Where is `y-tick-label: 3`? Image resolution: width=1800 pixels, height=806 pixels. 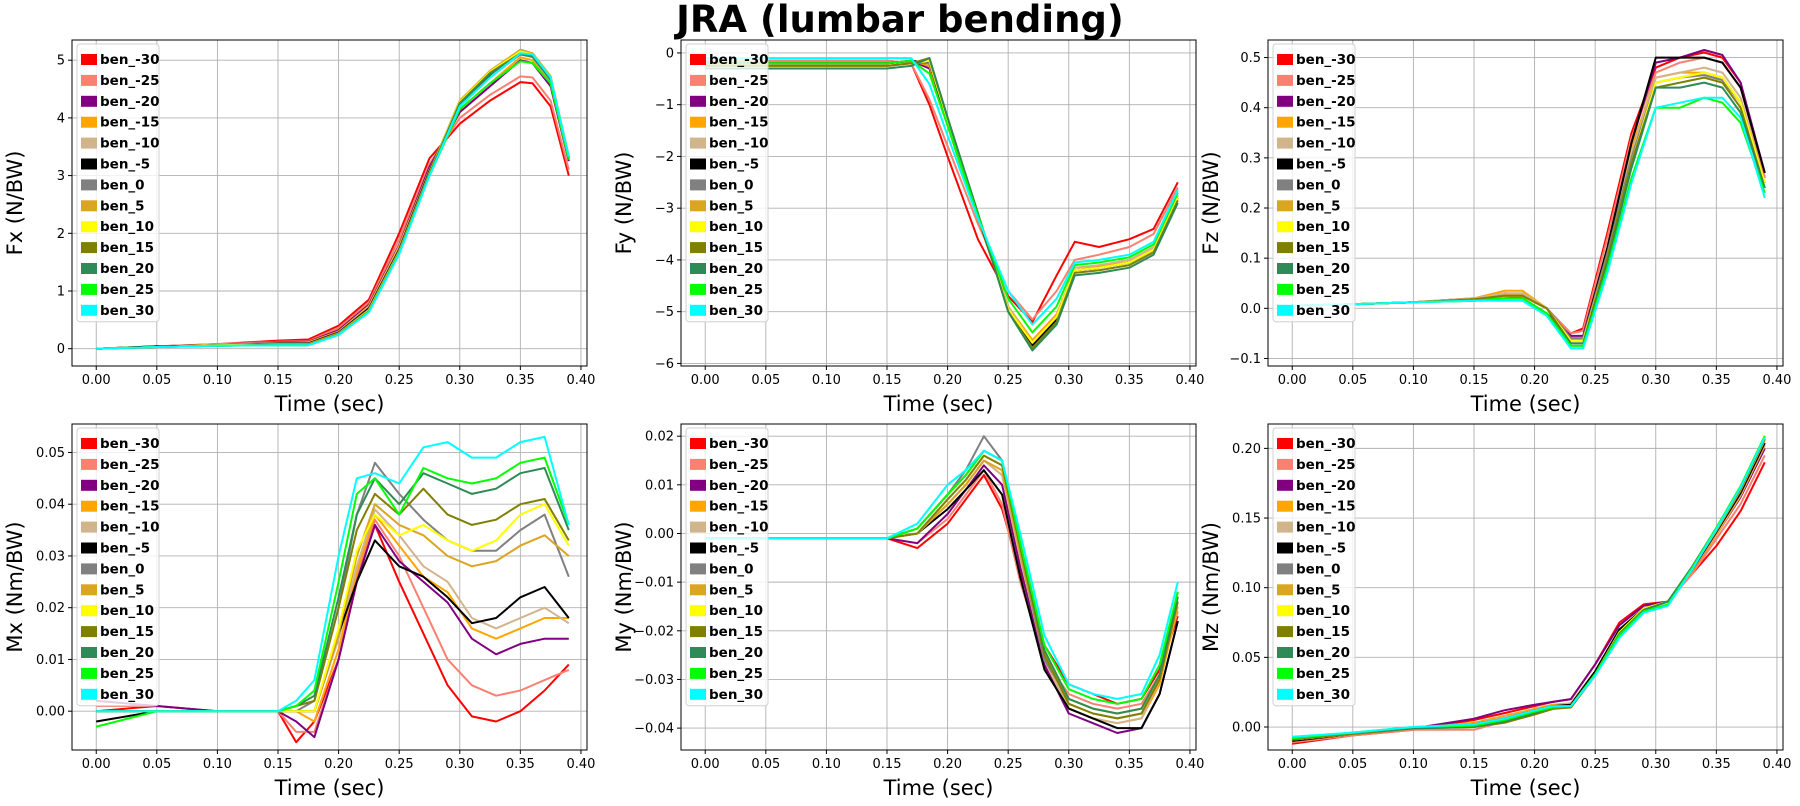
y-tick-label: 3 is located at coordinates (61, 176).